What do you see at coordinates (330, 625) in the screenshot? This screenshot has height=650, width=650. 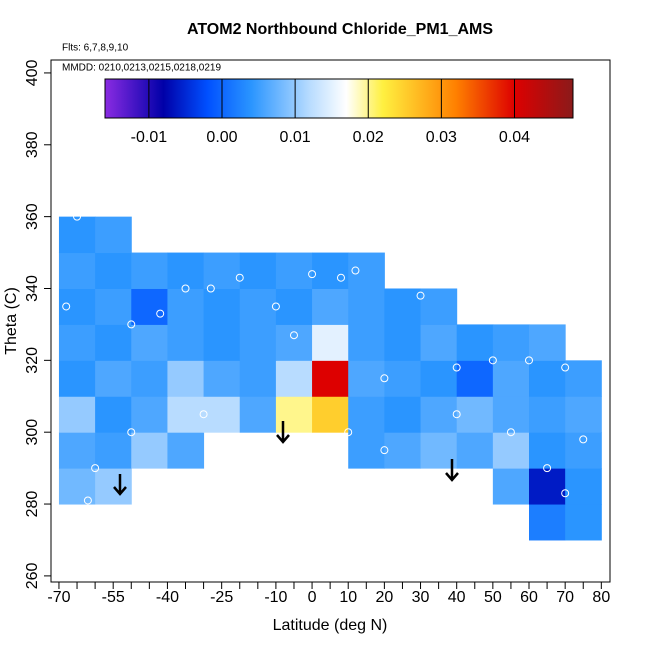 I see `x-axis-label: Latitude (deg N)` at bounding box center [330, 625].